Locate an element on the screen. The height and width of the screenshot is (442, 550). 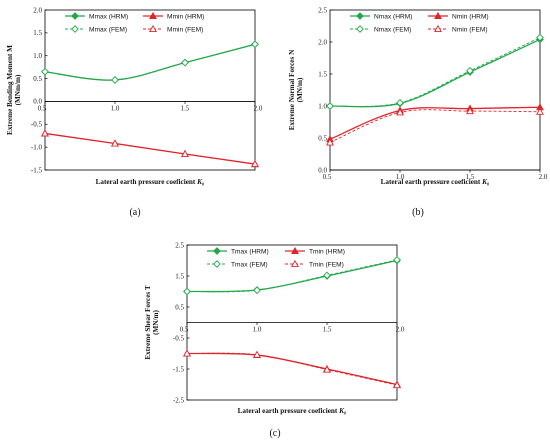
legend-entry: Tmin (FEM) is located at coordinates (326, 264).